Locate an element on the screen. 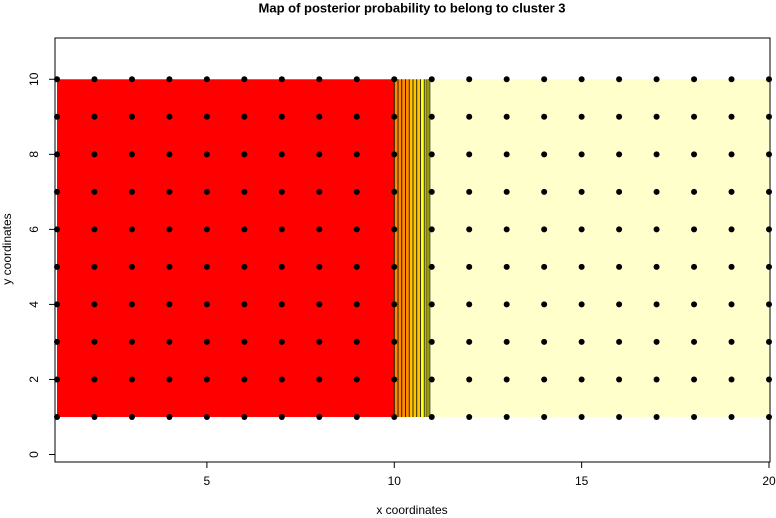 The image size is (776, 518). contours is located at coordinates (412, 248).